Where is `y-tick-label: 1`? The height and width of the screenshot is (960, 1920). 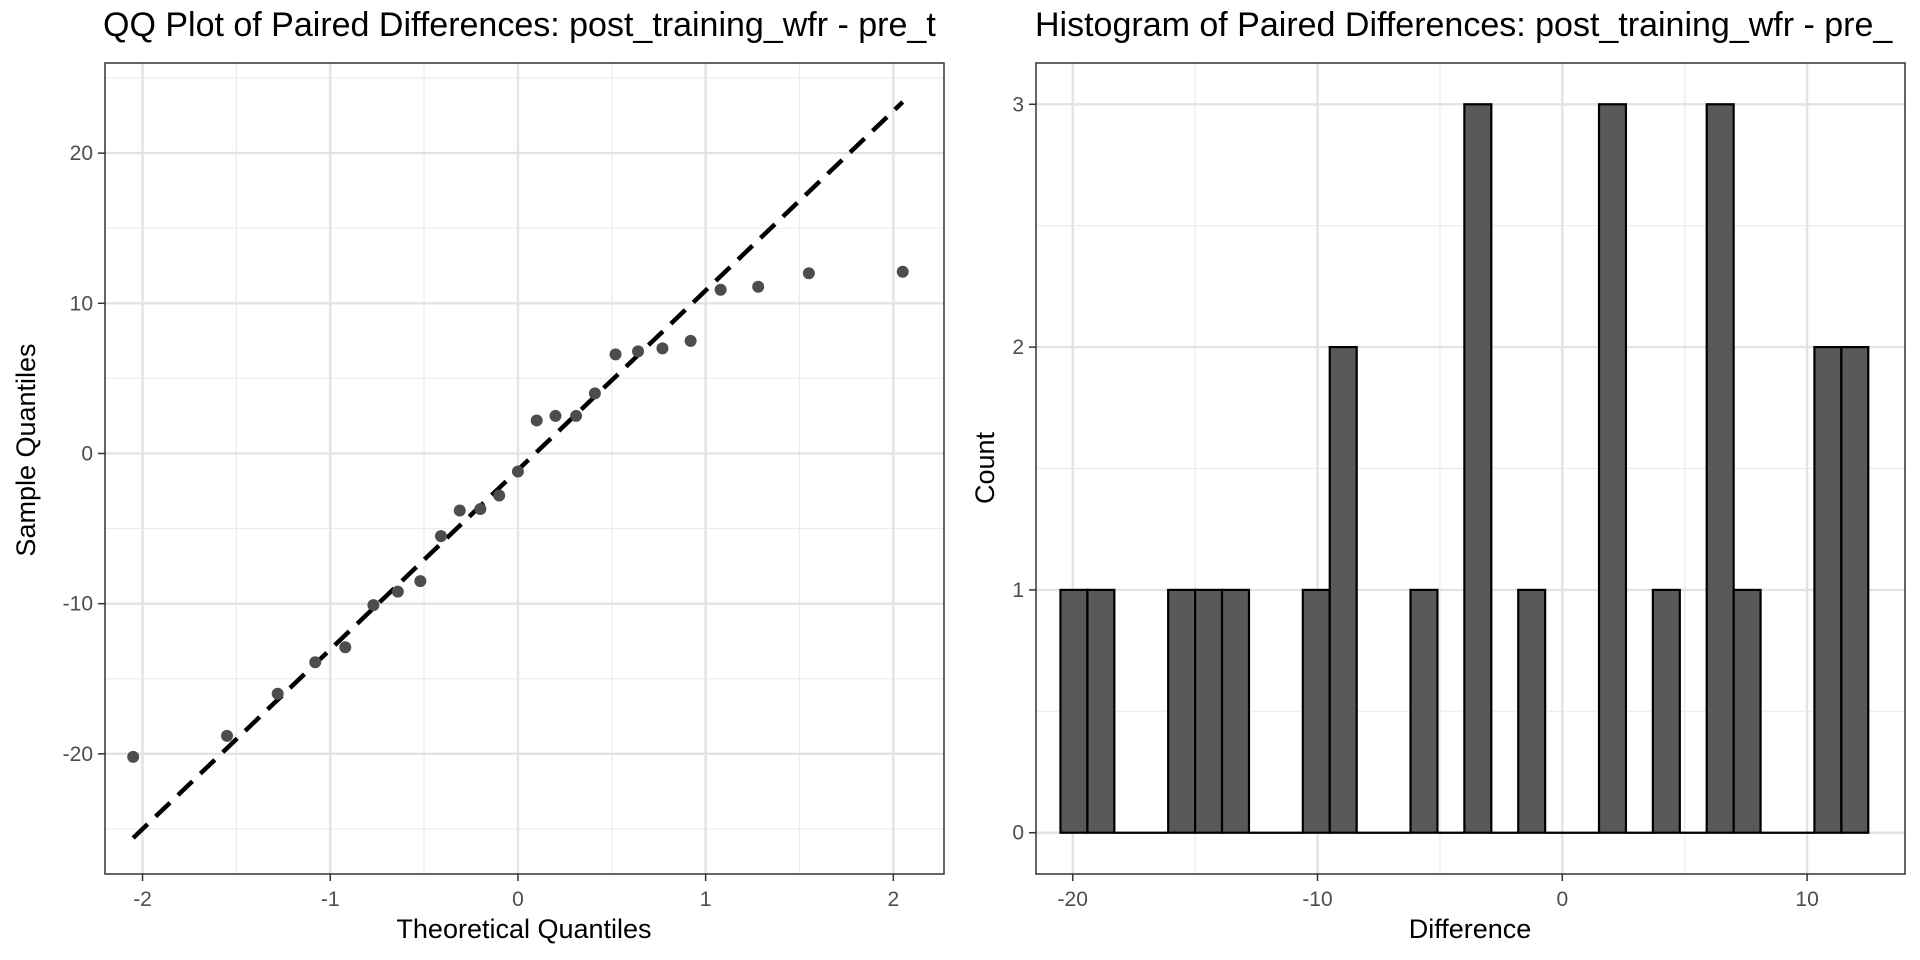
y-tick-label: 1 is located at coordinates (1018, 590).